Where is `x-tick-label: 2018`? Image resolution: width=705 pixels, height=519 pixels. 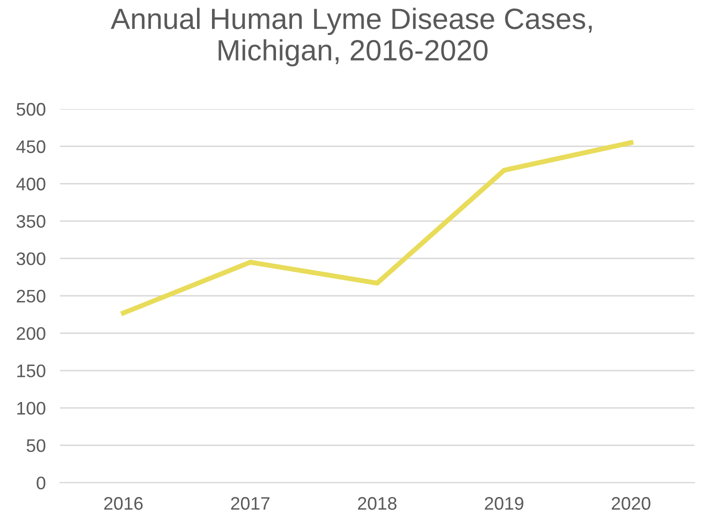
x-tick-label: 2018 is located at coordinates (377, 503).